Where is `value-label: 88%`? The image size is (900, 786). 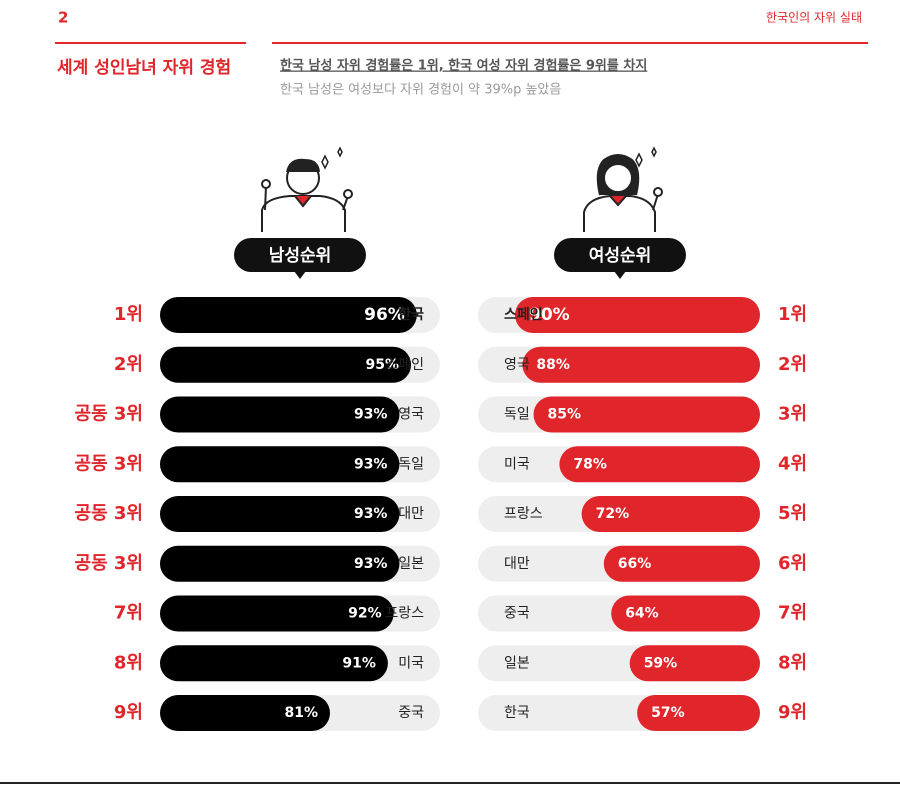
value-label: 88% is located at coordinates (553, 365).